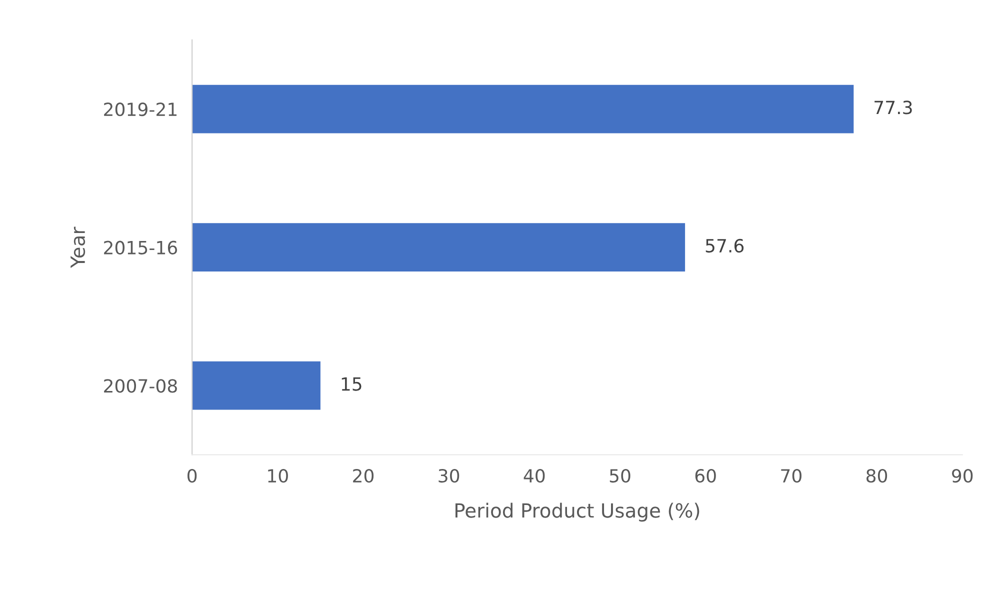 This screenshot has width=985, height=596. I want to click on y-axis-title: Year, so click(78, 247).